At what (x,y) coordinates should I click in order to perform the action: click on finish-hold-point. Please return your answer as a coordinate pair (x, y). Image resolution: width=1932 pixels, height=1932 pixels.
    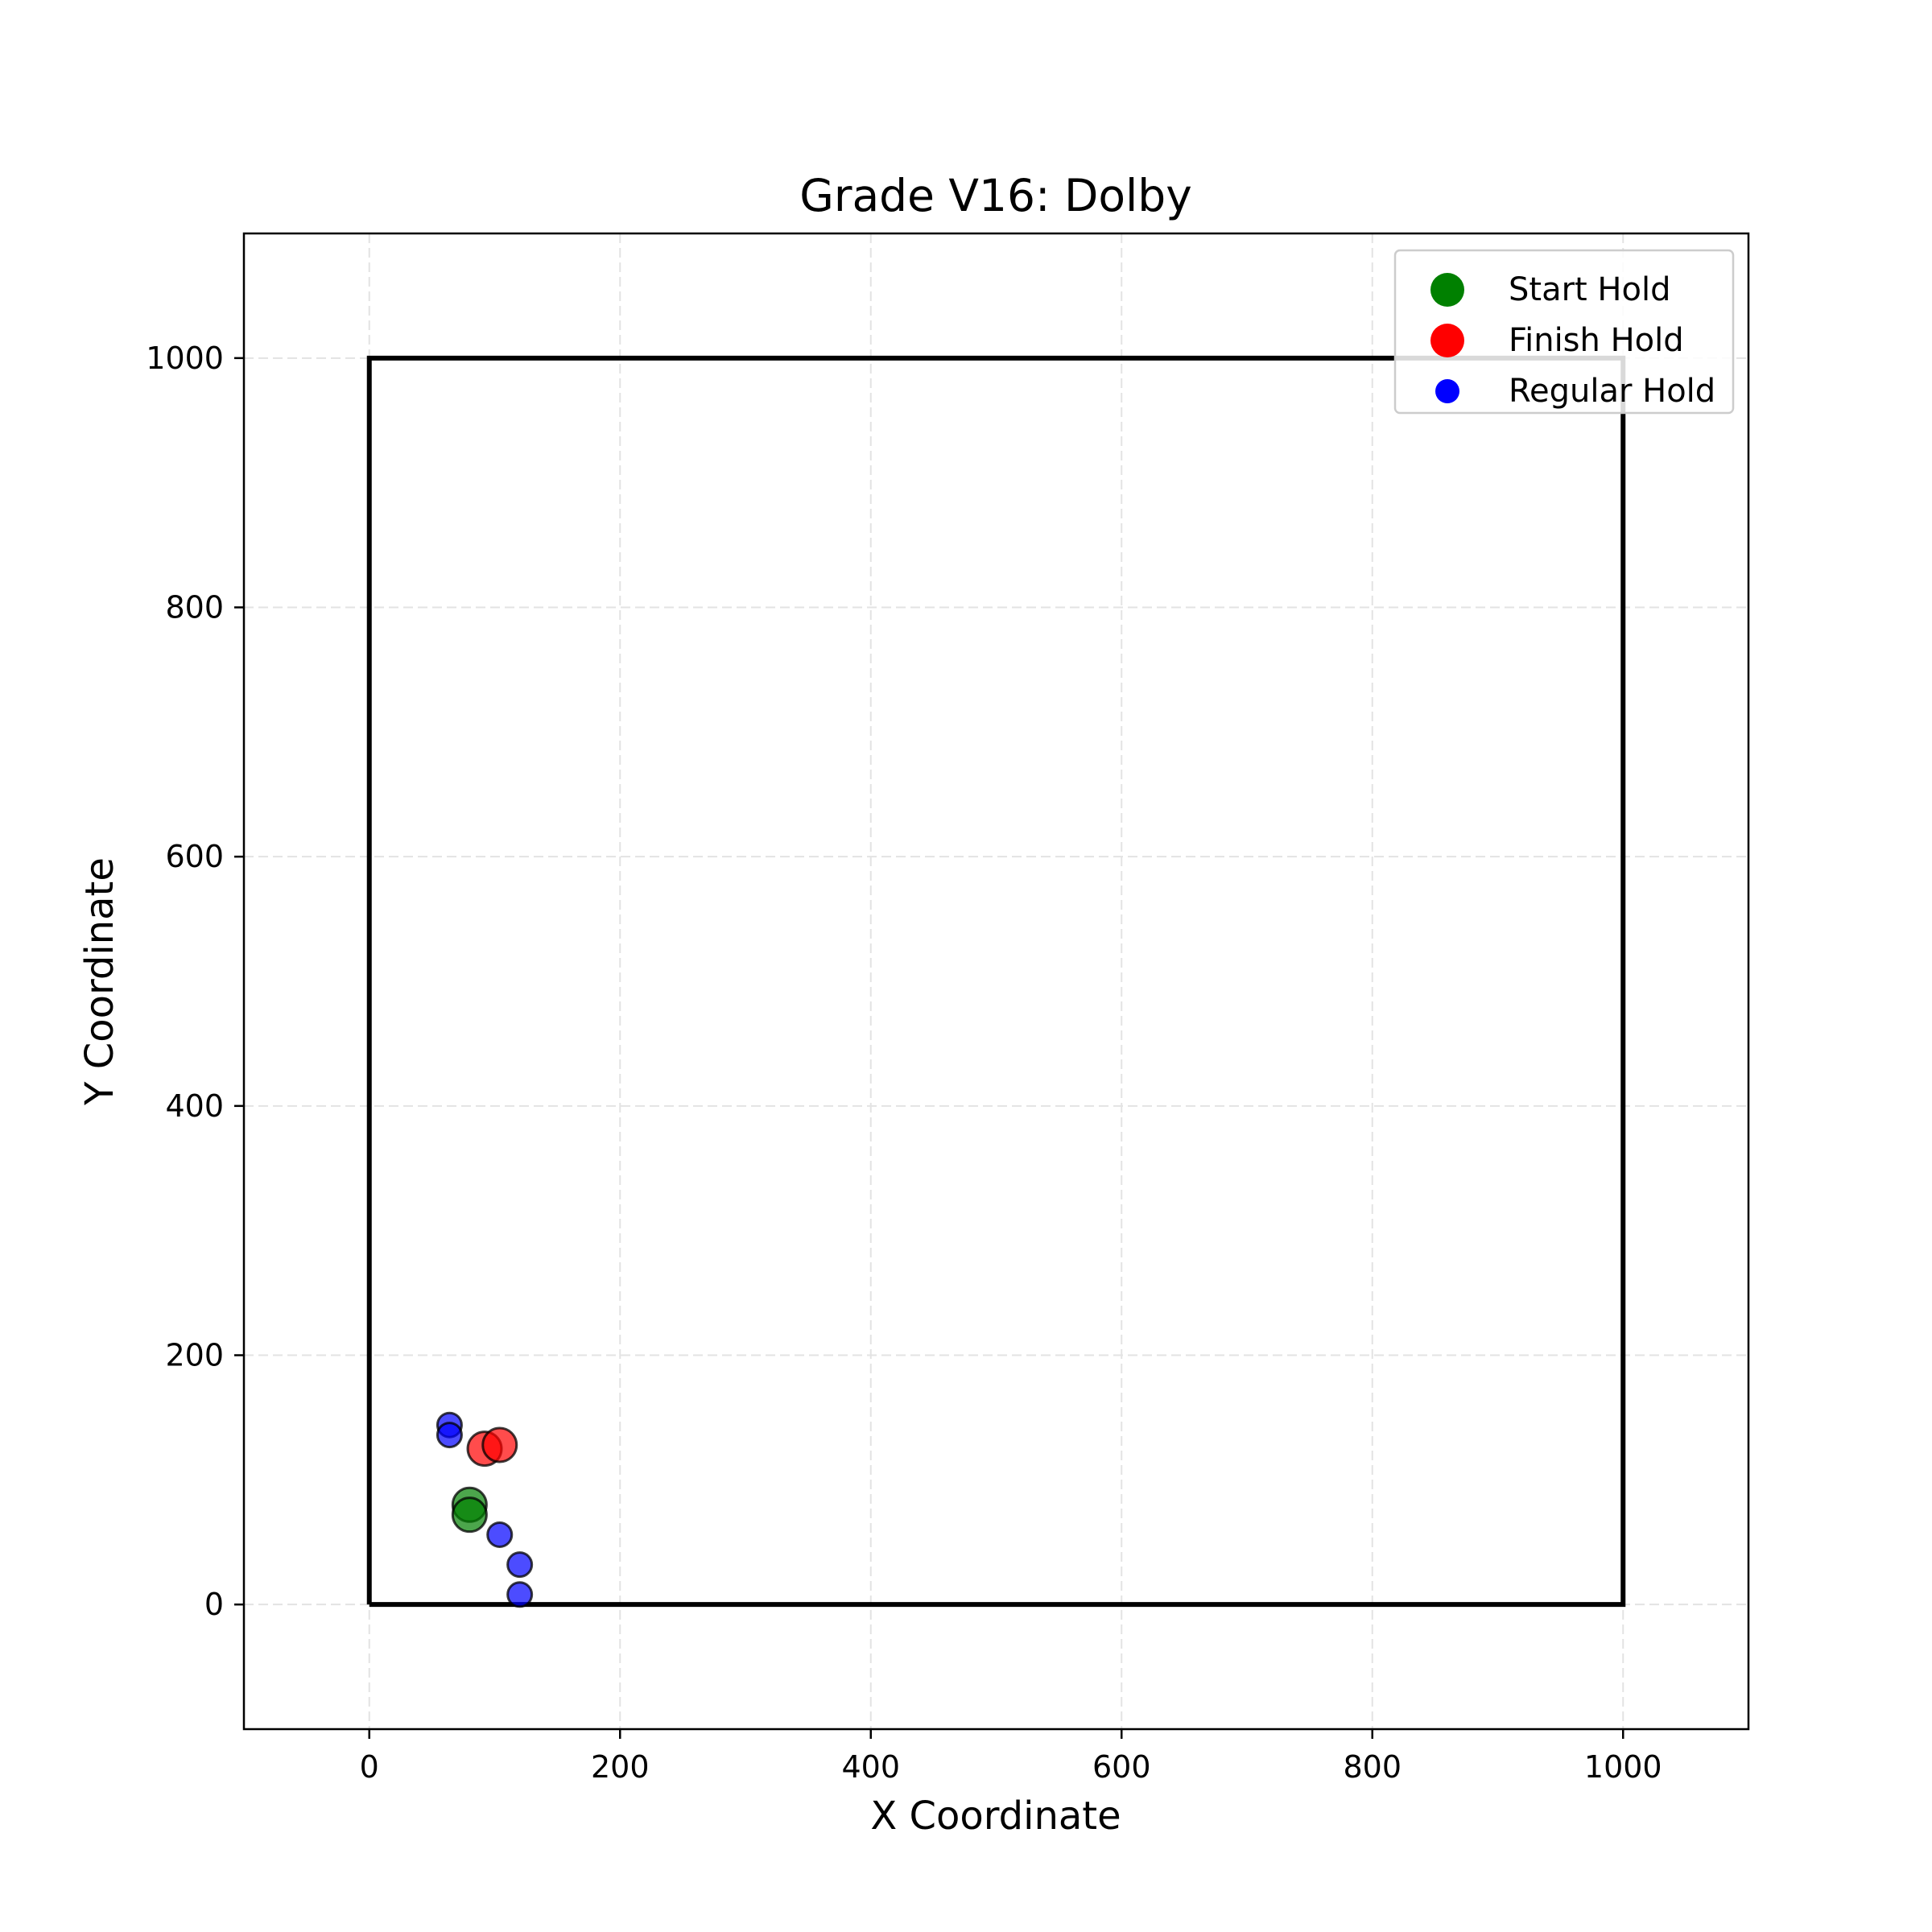
    Looking at the image, I should click on (499, 1444).